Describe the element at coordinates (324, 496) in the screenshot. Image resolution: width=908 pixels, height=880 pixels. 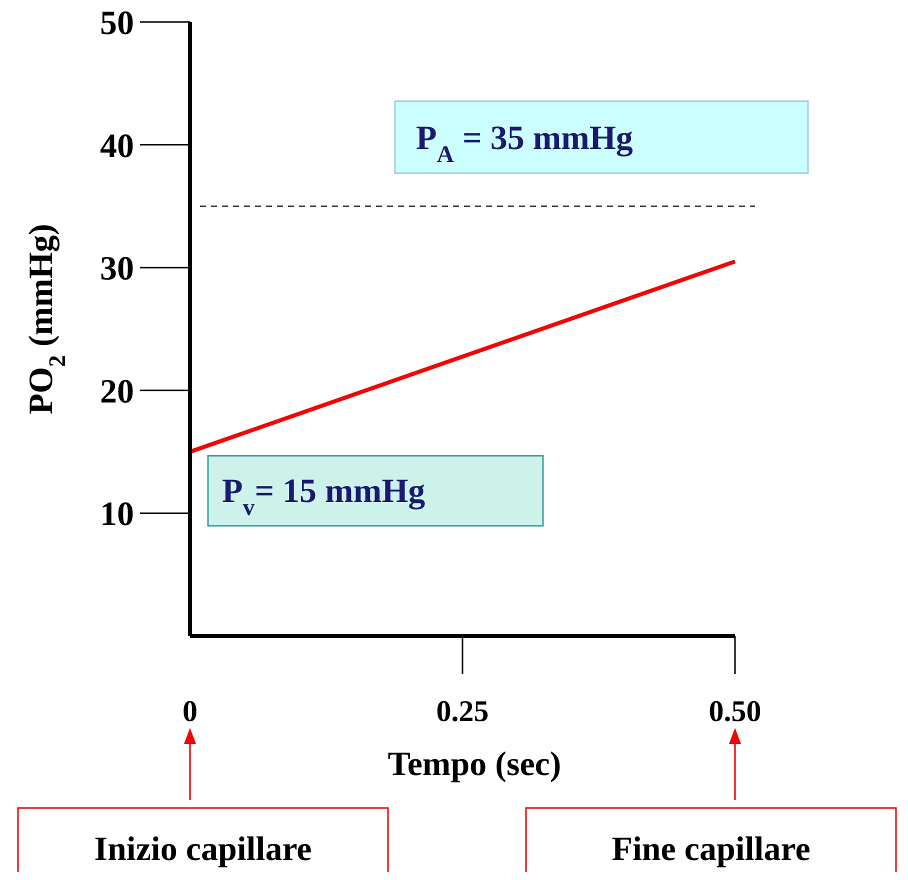
I see `annotation: P$_{v}$= 15 mmHg` at that location.